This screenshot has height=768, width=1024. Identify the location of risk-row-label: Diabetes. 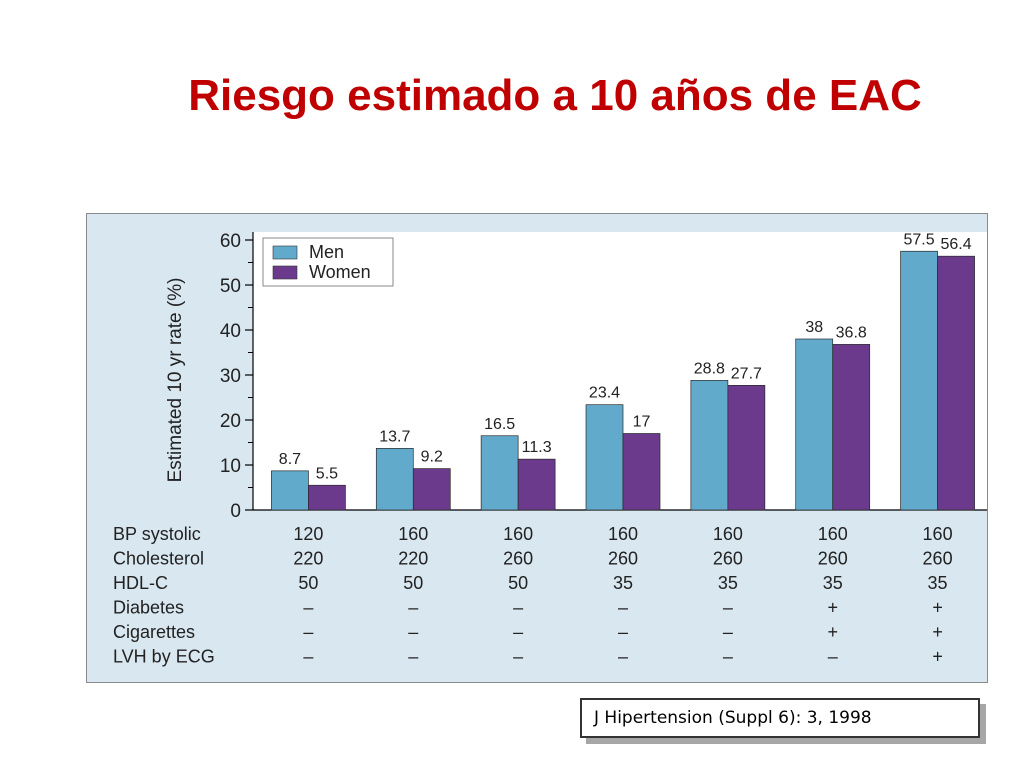
(148, 608).